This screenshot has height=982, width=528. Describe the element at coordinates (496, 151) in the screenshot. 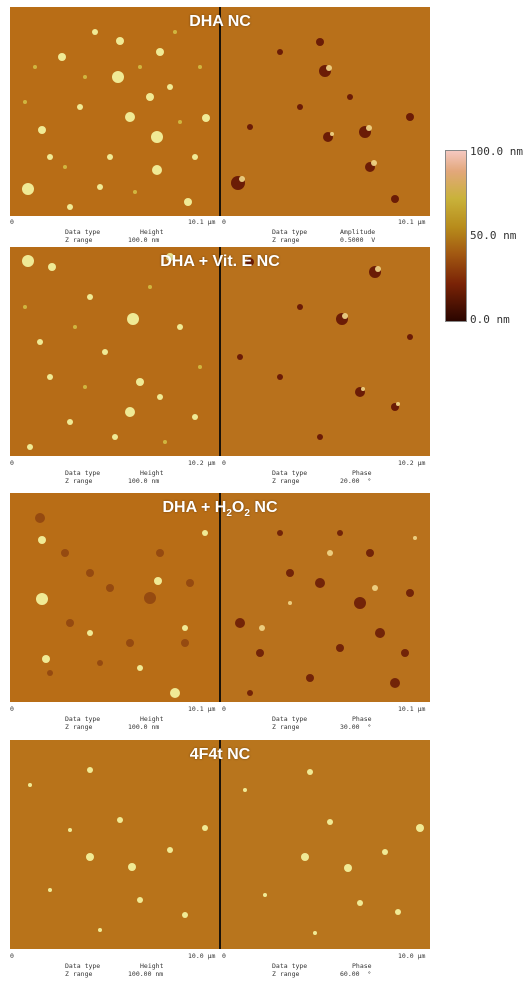

I see `scale-top-label: 100.0 nm` at that location.